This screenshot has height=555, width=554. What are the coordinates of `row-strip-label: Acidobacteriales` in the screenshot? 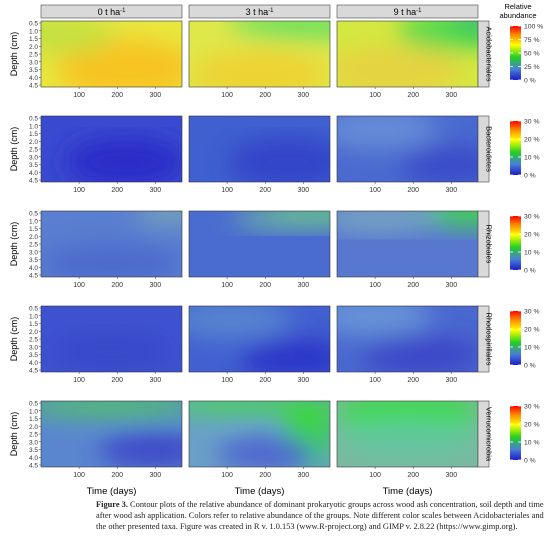 It's located at (489, 53).